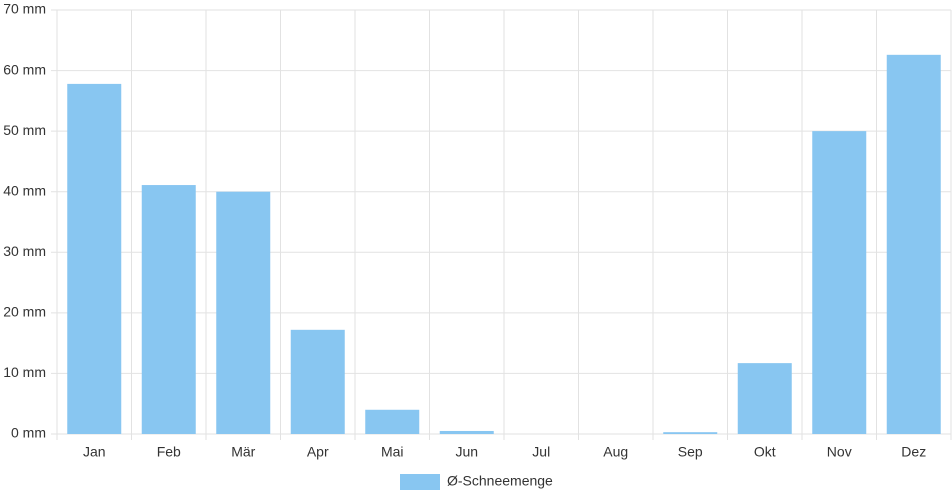 The width and height of the screenshot is (952, 500). What do you see at coordinates (24, 9) in the screenshot?
I see `y-tick-label: 70 mm` at bounding box center [24, 9].